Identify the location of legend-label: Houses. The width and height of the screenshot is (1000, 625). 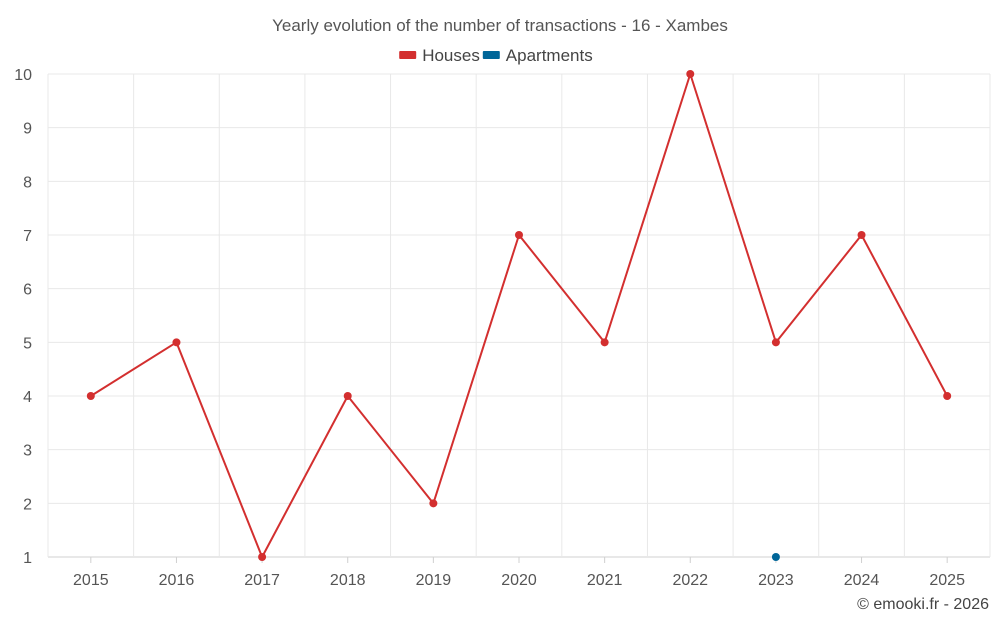
(451, 55).